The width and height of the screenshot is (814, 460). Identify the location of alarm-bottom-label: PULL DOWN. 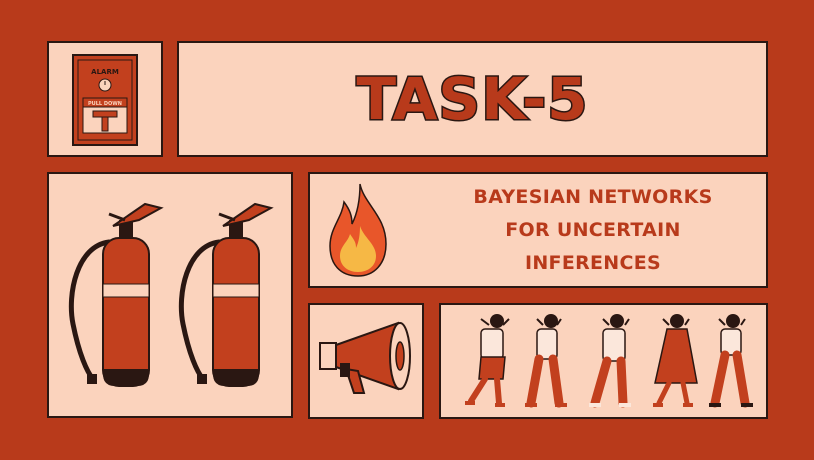
(105, 104).